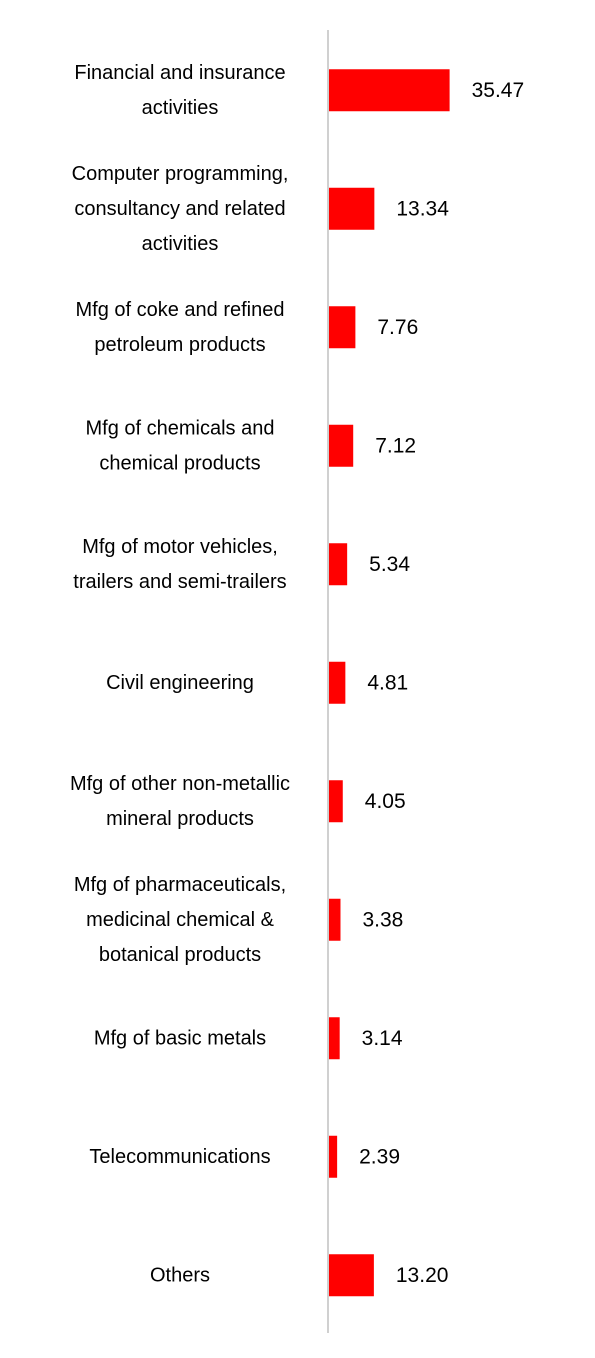 The image size is (595, 1358). What do you see at coordinates (385, 801) in the screenshot?
I see `value-label-6: 4.05` at bounding box center [385, 801].